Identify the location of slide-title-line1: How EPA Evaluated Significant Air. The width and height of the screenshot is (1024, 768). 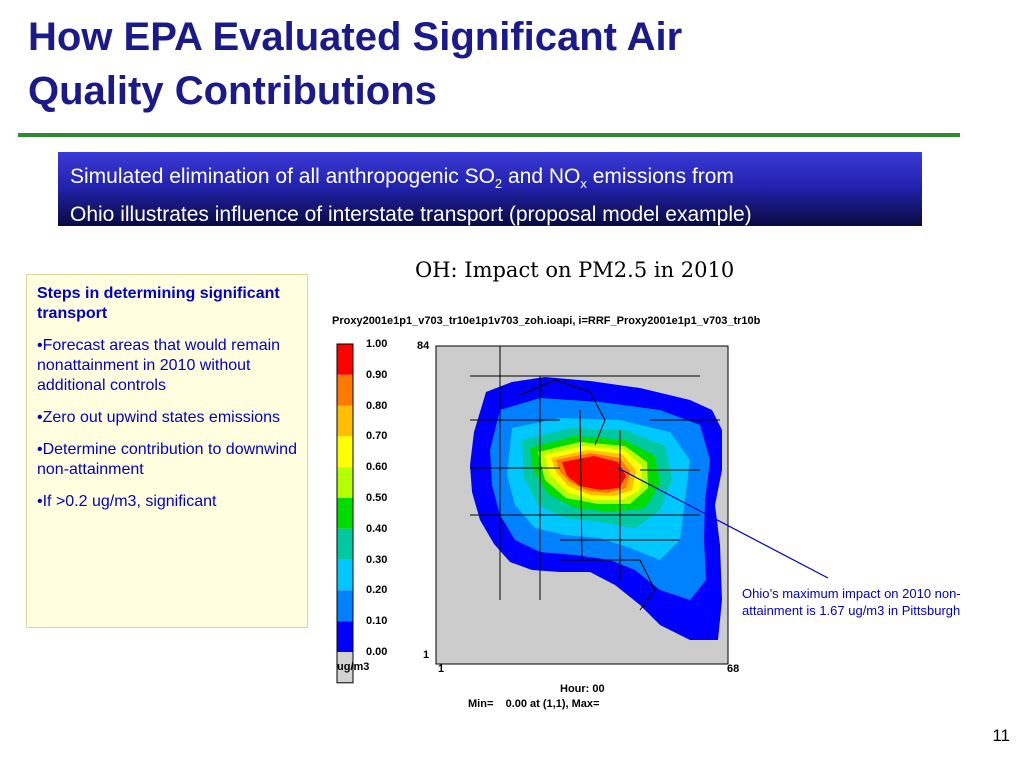
(355, 37).